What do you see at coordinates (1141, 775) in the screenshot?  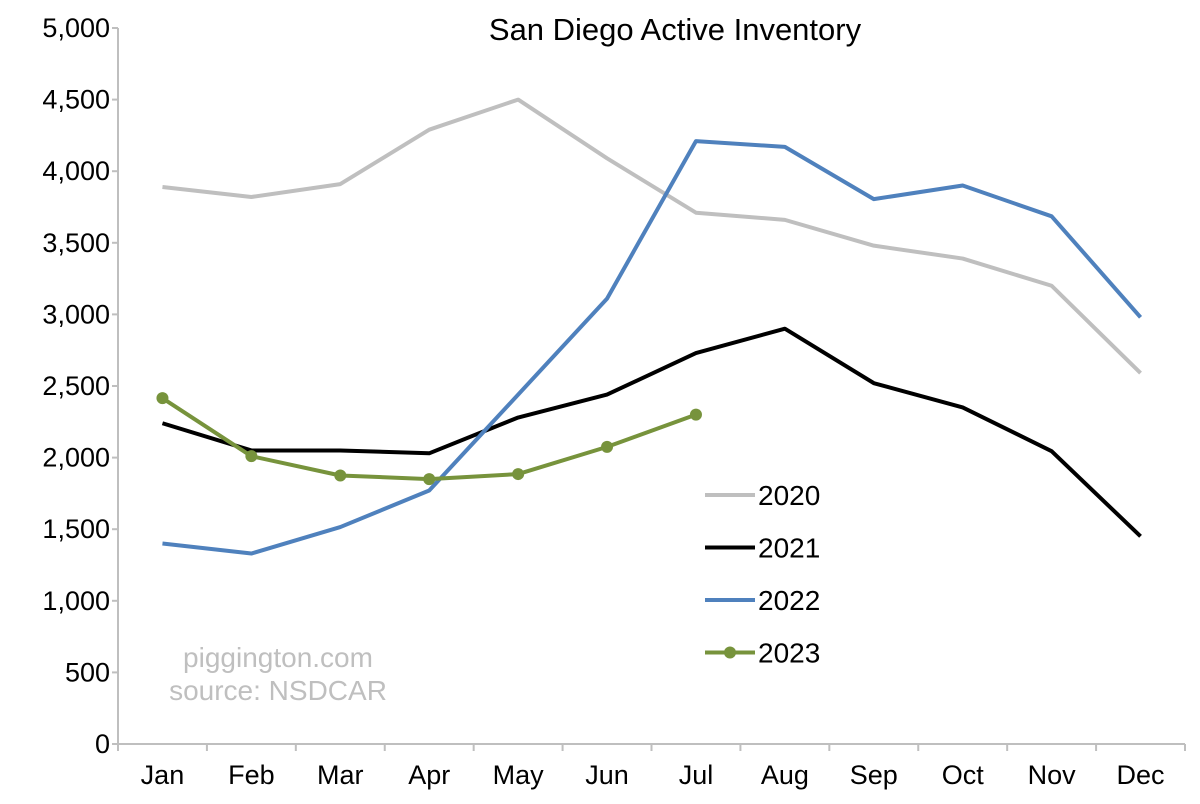 I see `x-tick-label: Dec` at bounding box center [1141, 775].